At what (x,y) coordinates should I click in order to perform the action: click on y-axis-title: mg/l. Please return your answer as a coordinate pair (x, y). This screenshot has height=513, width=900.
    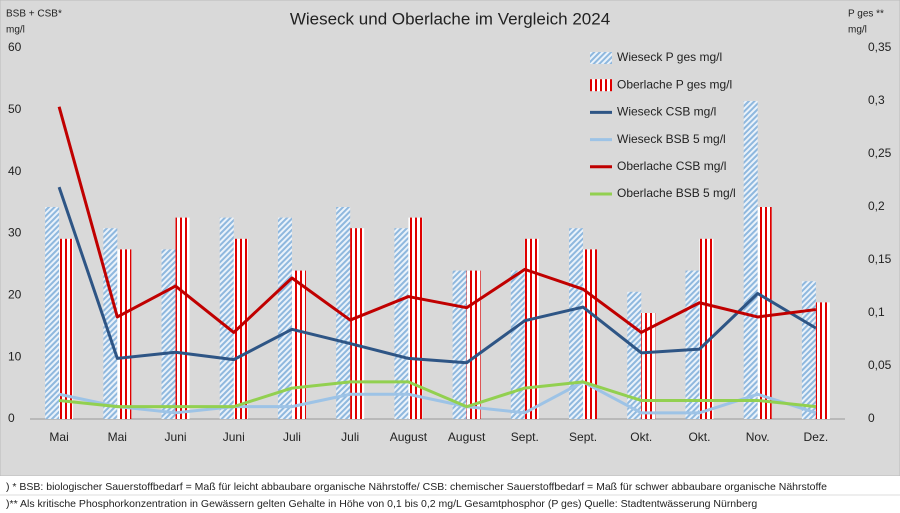
    Looking at the image, I should click on (15, 30).